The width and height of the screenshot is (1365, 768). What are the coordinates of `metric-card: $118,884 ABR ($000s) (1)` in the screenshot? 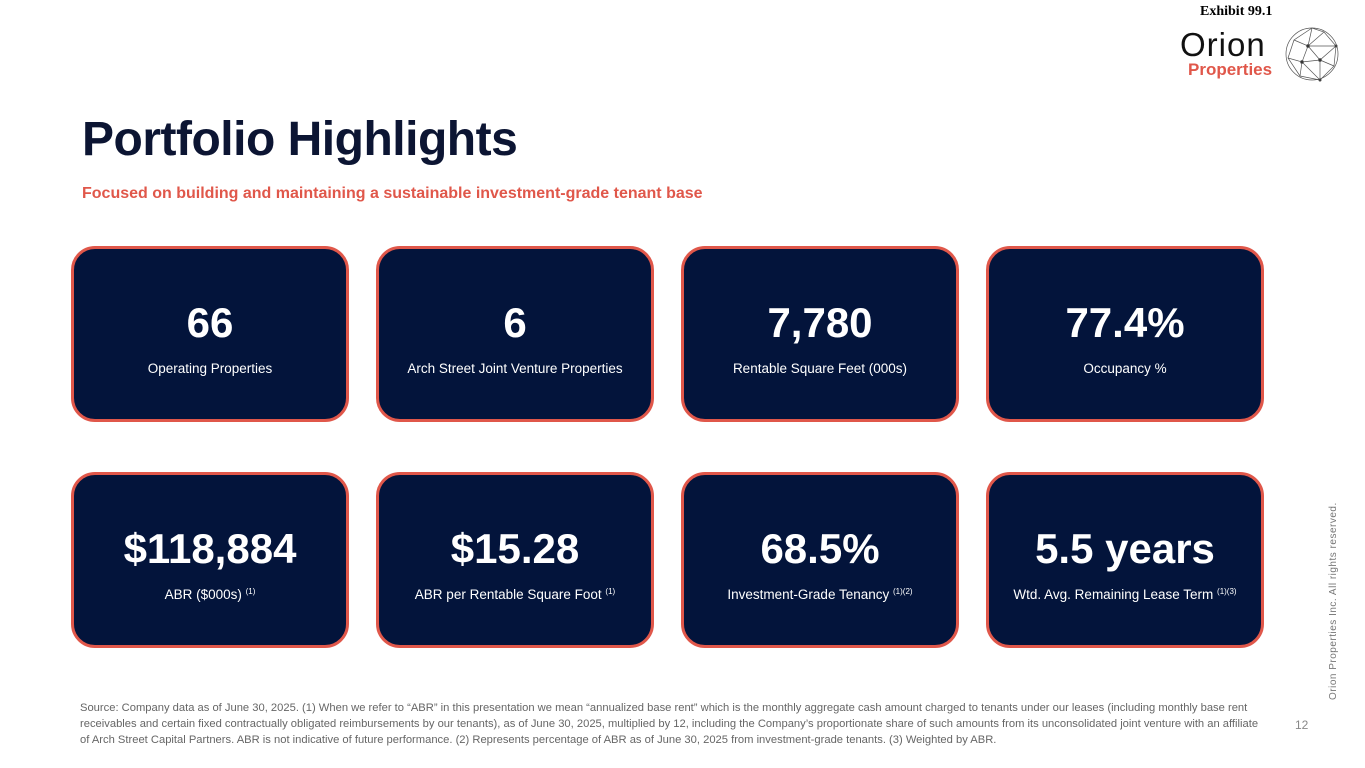 It's located at (210, 560).